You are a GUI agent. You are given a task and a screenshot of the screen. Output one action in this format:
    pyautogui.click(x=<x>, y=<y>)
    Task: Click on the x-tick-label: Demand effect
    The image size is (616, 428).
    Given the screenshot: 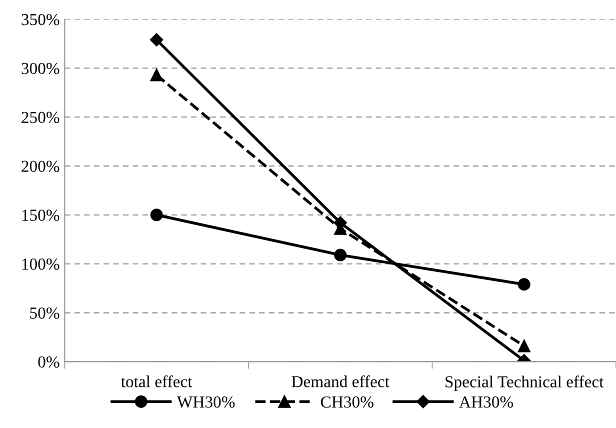 What is the action you would take?
    pyautogui.click(x=341, y=381)
    